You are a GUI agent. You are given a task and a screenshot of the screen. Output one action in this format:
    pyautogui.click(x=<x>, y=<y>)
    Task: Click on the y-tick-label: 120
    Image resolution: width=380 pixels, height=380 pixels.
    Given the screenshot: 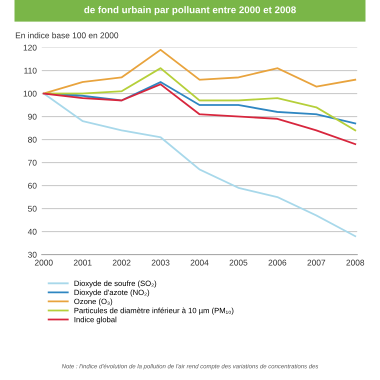 What is the action you would take?
    pyautogui.click(x=30, y=47)
    